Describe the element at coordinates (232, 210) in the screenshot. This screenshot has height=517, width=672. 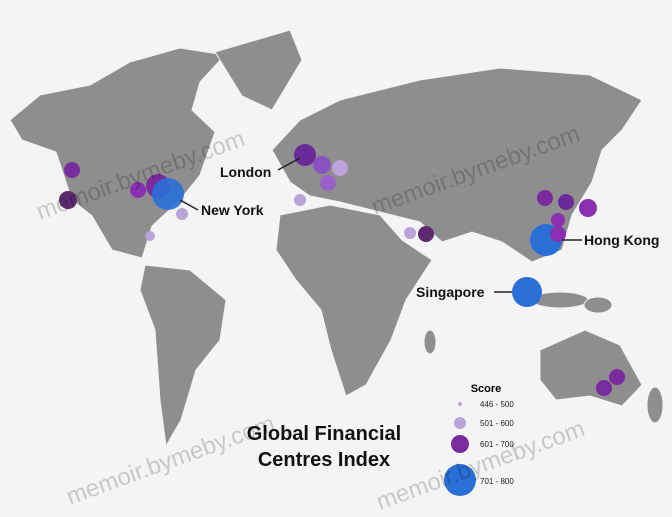
I see `city-label: New York` at that location.